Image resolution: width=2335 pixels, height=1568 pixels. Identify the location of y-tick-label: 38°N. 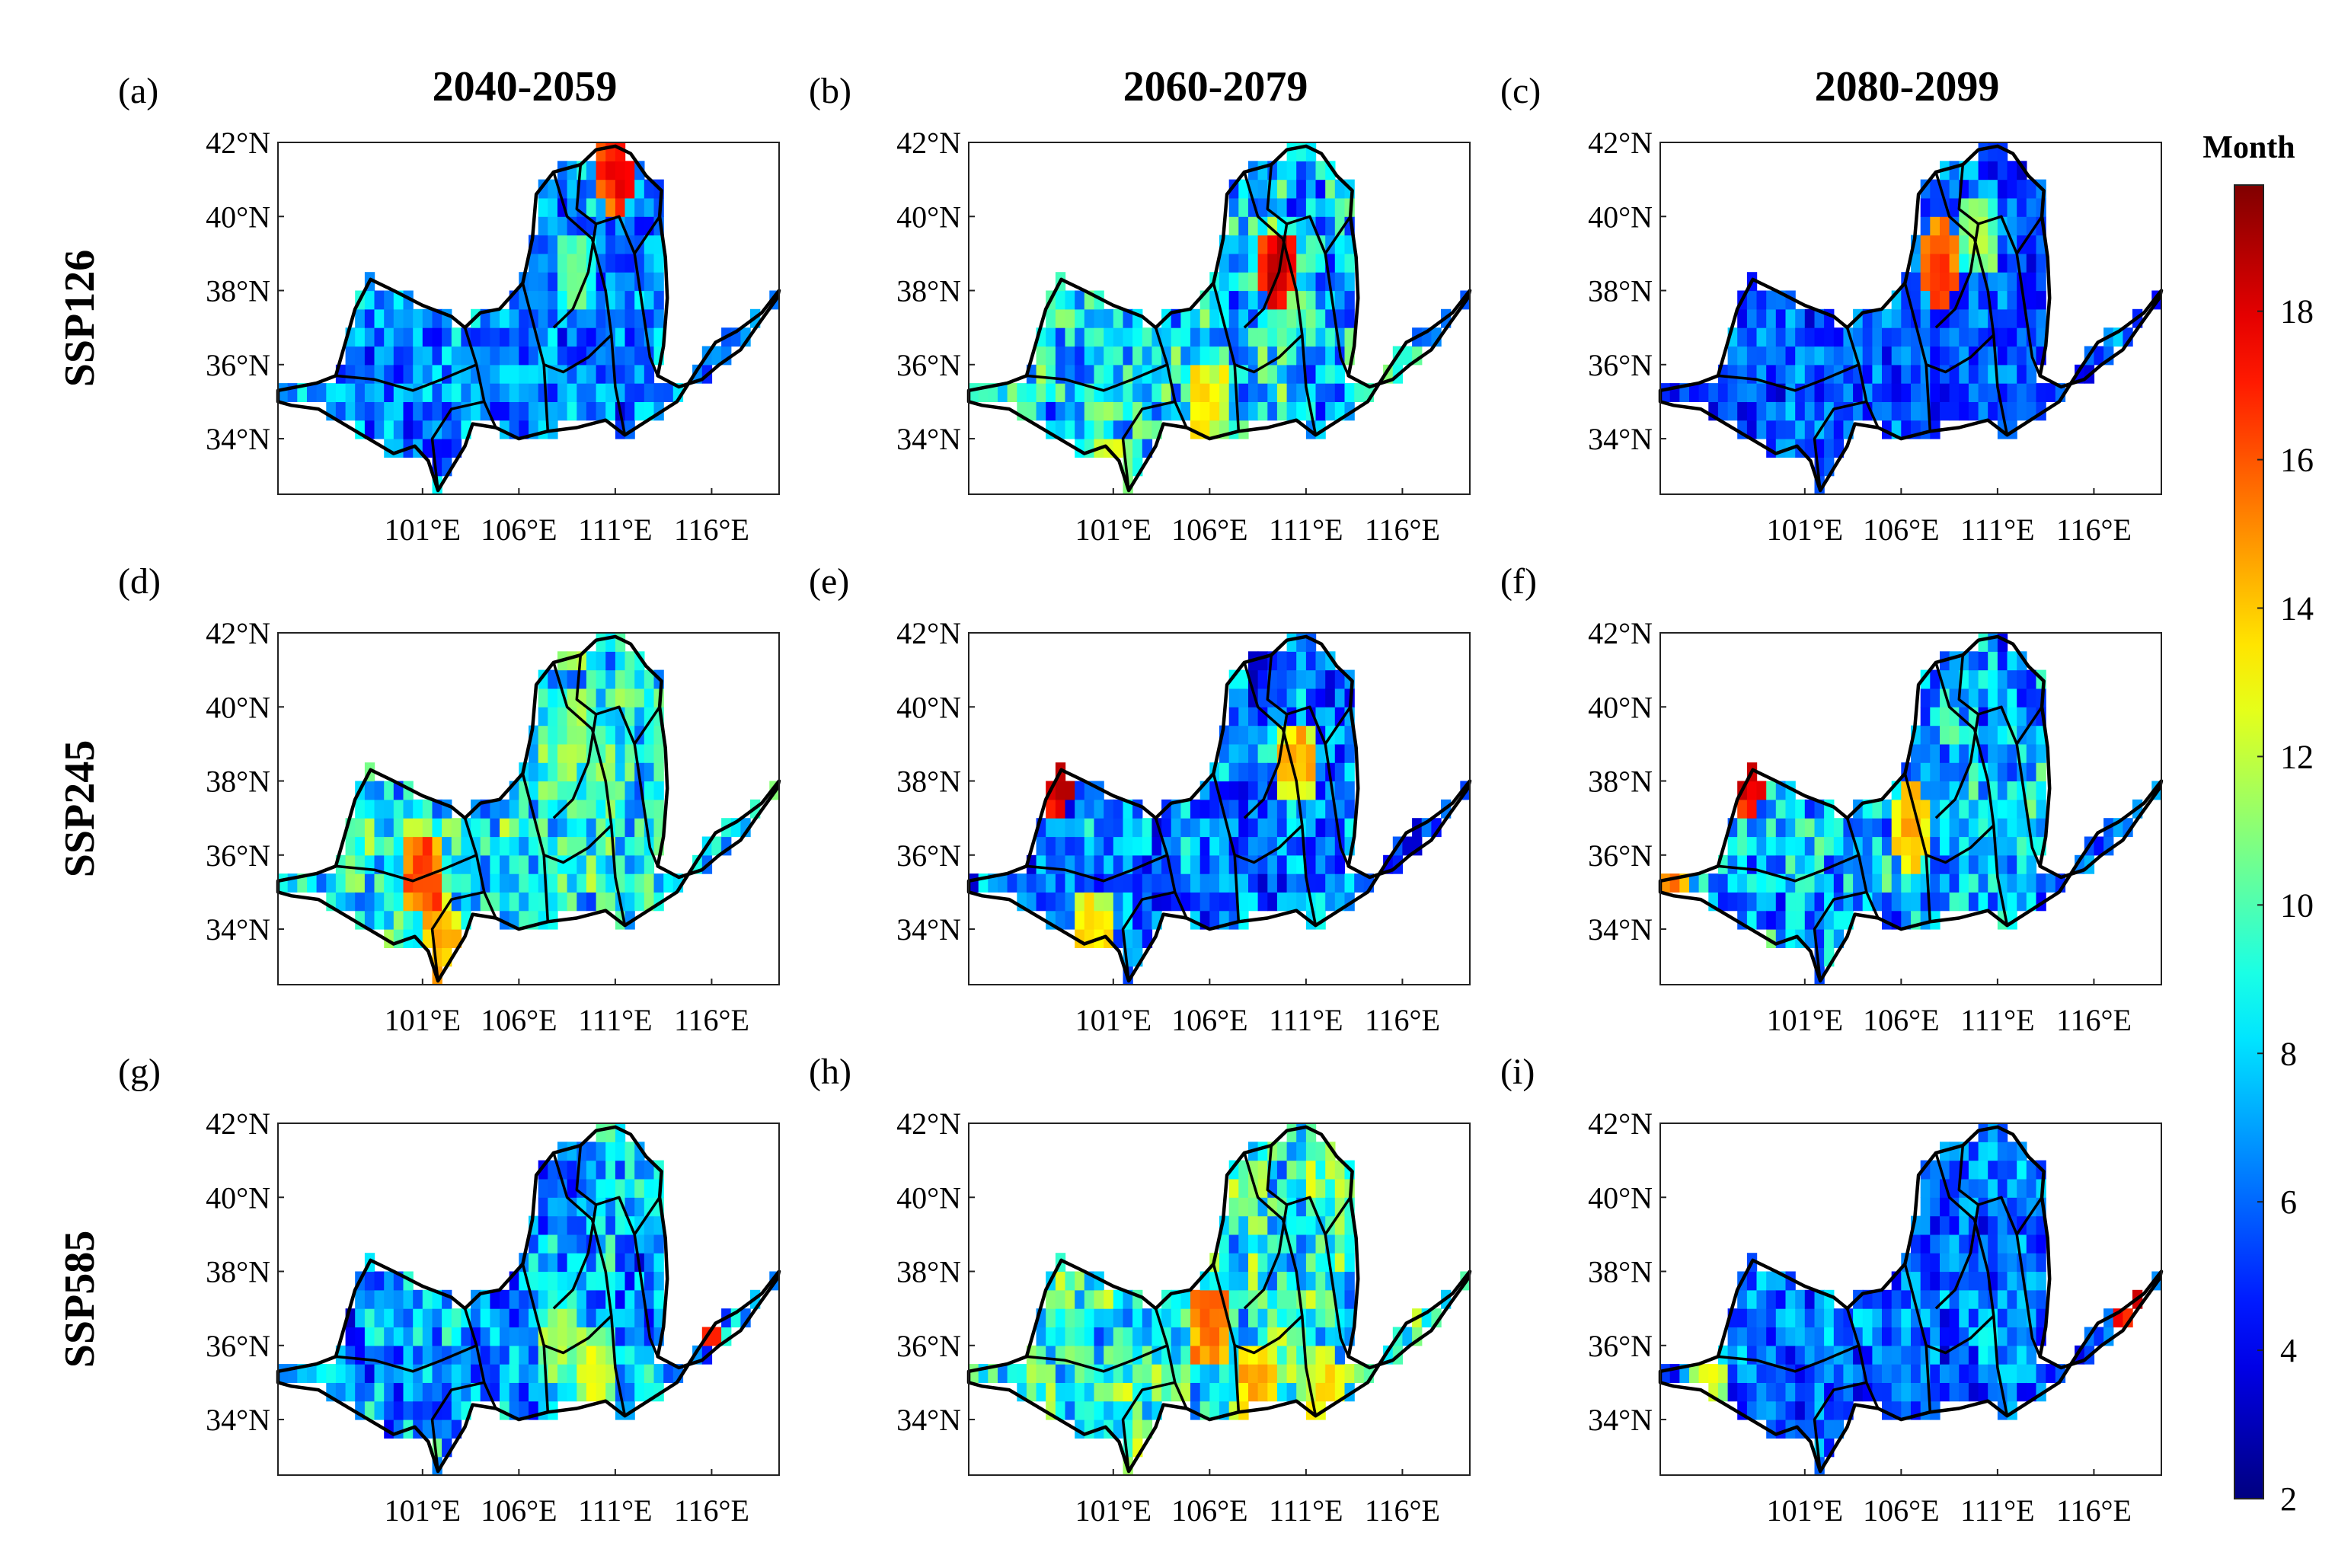
(1620, 1272).